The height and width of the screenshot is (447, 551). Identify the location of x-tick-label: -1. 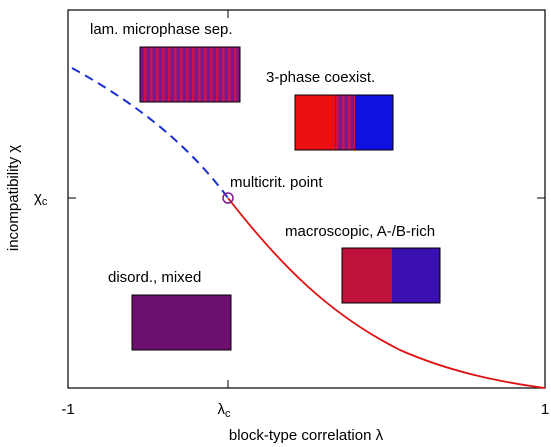
(67, 409).